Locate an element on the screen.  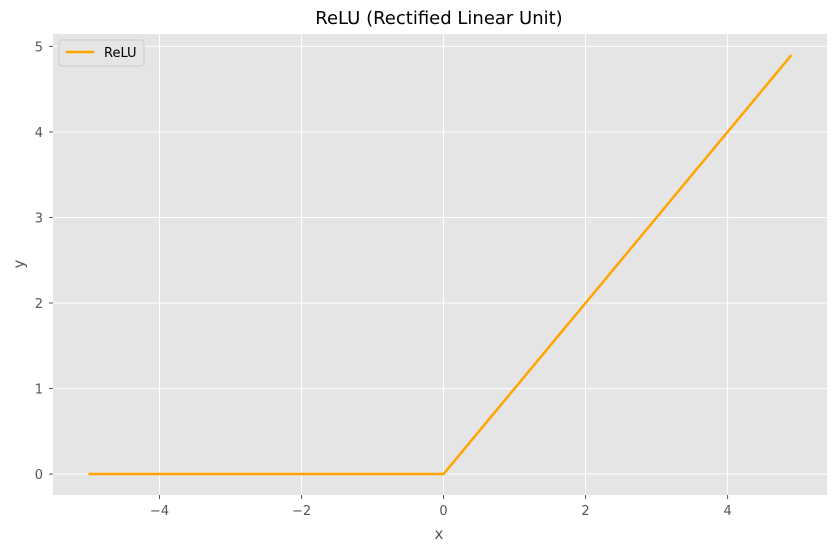
x-tick-label: 2 is located at coordinates (585, 511).